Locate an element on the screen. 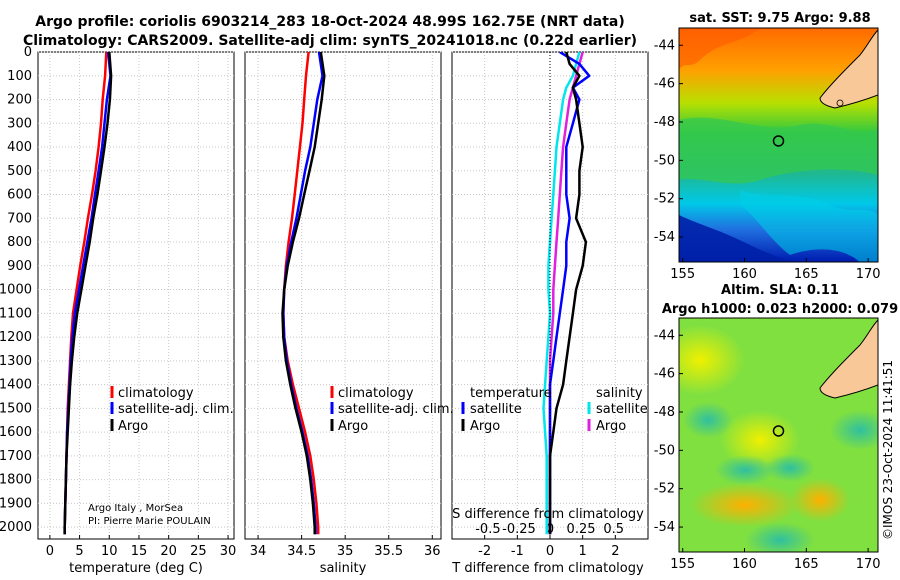  legend-label-argo: Argo is located at coordinates (353, 426).